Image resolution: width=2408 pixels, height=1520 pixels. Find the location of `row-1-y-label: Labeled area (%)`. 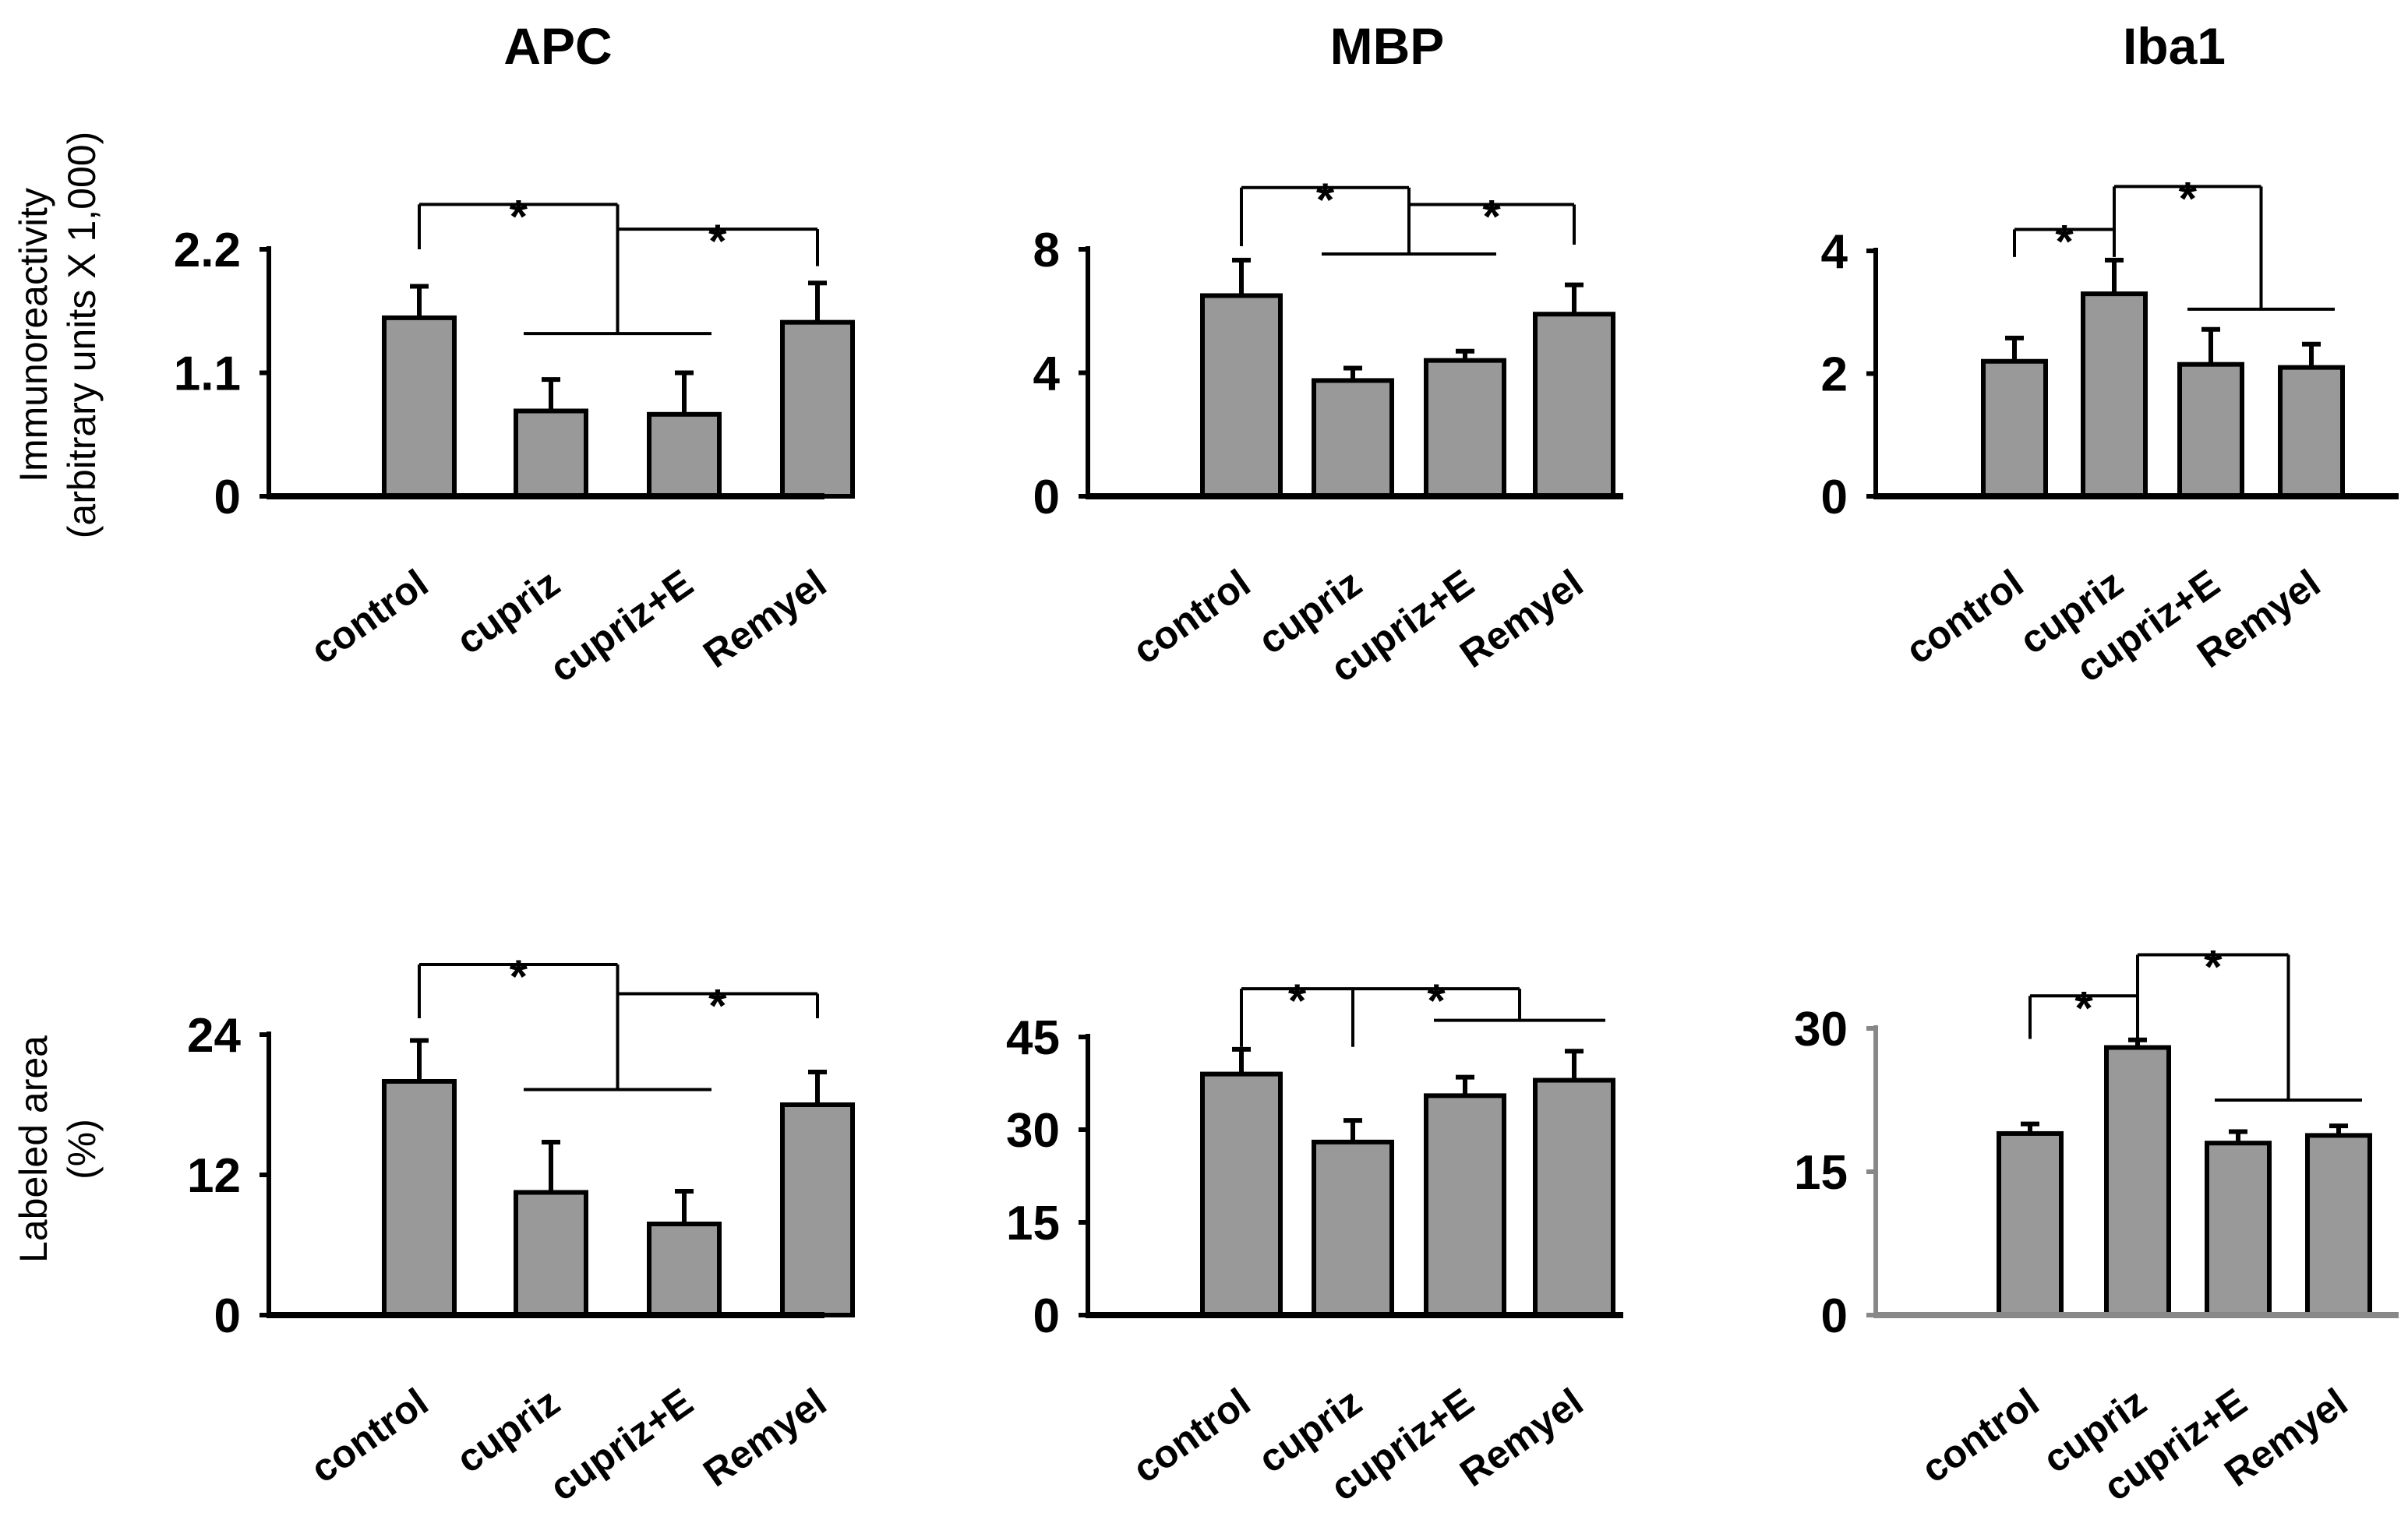

row-1-y-label: Labeled area (%) is located at coordinates (58, 1149).